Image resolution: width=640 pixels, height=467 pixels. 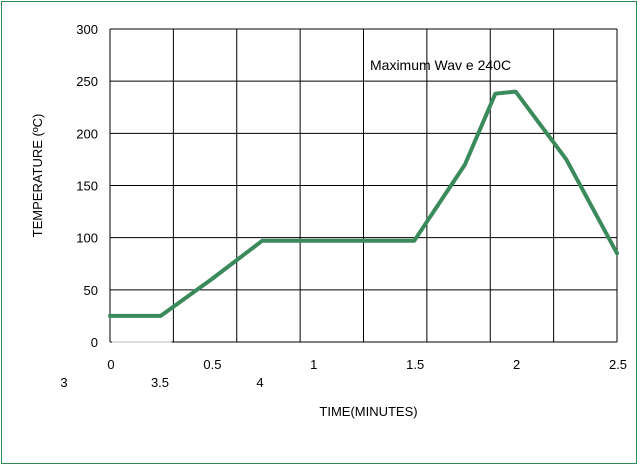 I want to click on x-secondary-tick-label: 3, so click(x=63, y=382).